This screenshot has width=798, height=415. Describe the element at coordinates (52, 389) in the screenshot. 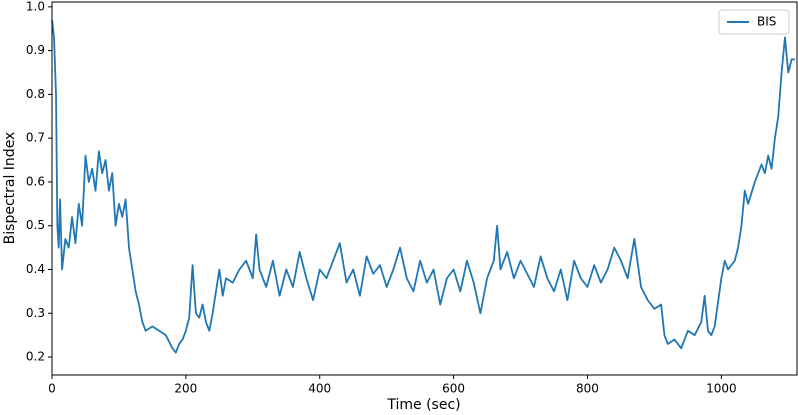

I see `x-tick-label: 0` at that location.